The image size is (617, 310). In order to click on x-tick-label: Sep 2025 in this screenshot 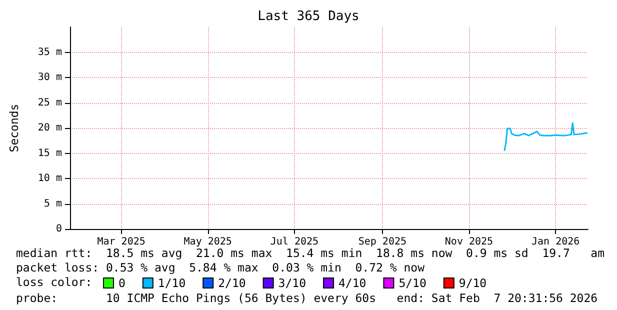, I will do `click(382, 242)`.